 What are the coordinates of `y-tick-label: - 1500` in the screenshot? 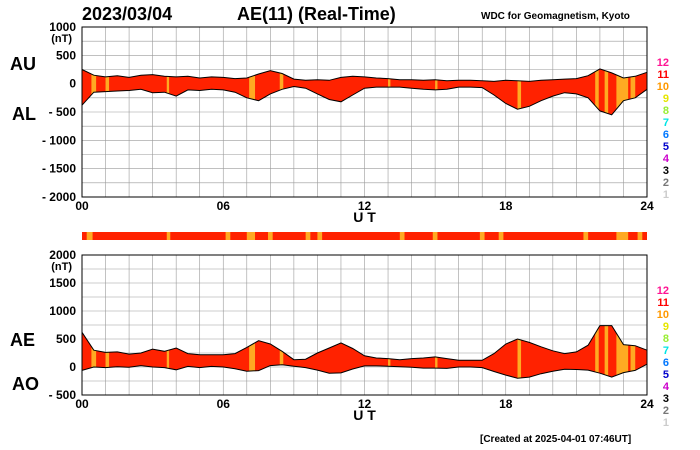 It's located at (59, 169).